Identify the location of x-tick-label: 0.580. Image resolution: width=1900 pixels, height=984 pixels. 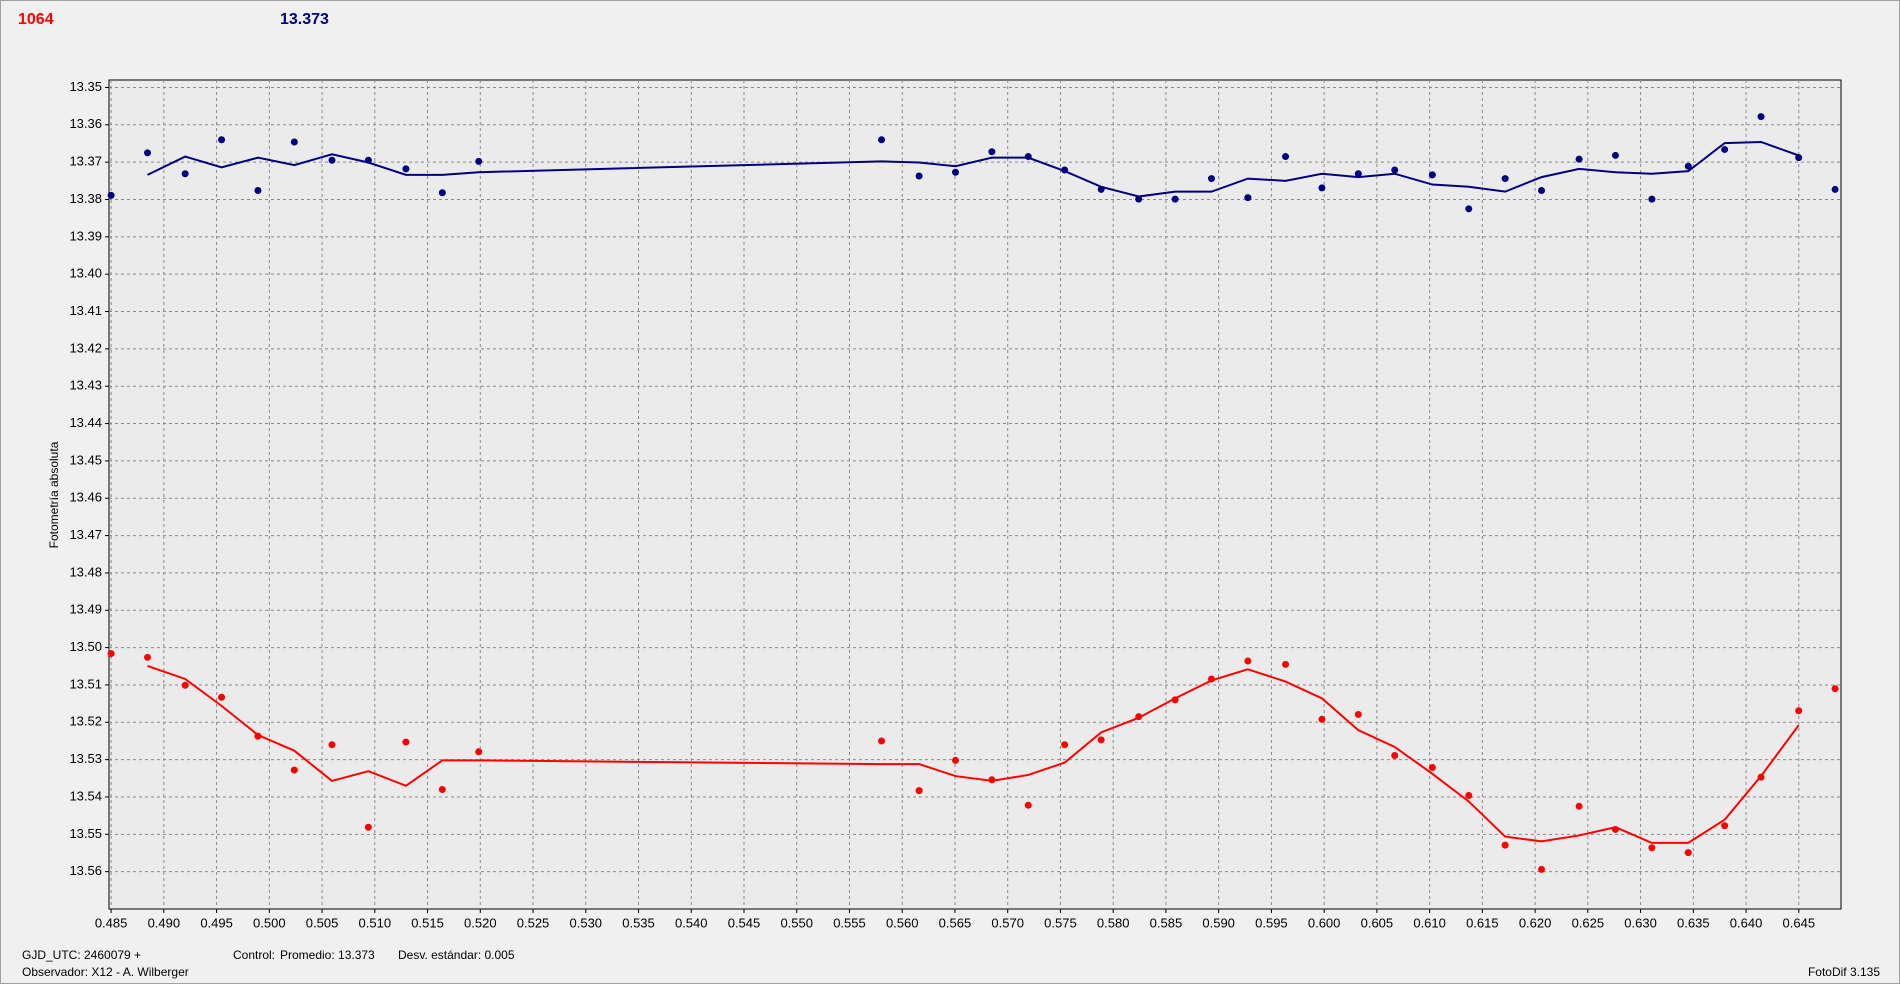
(1113, 922).